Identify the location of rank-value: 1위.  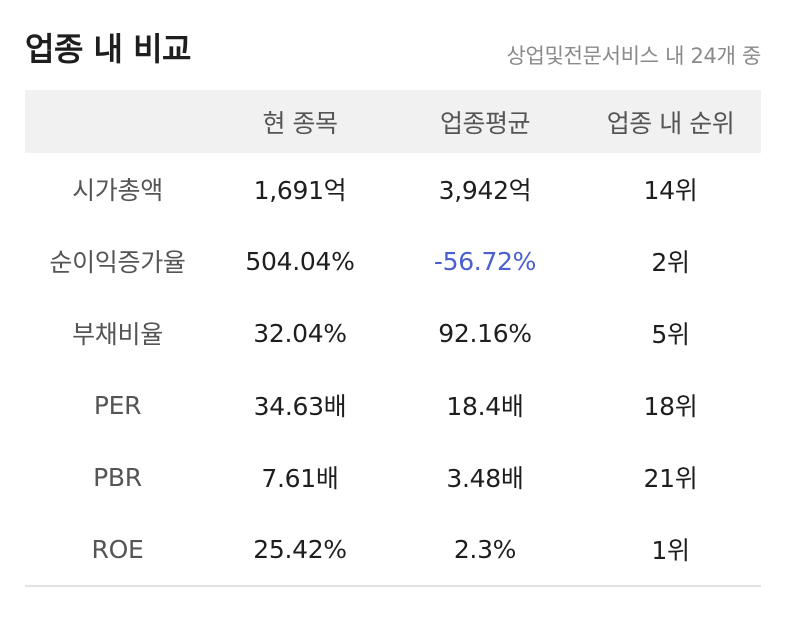
(670, 550).